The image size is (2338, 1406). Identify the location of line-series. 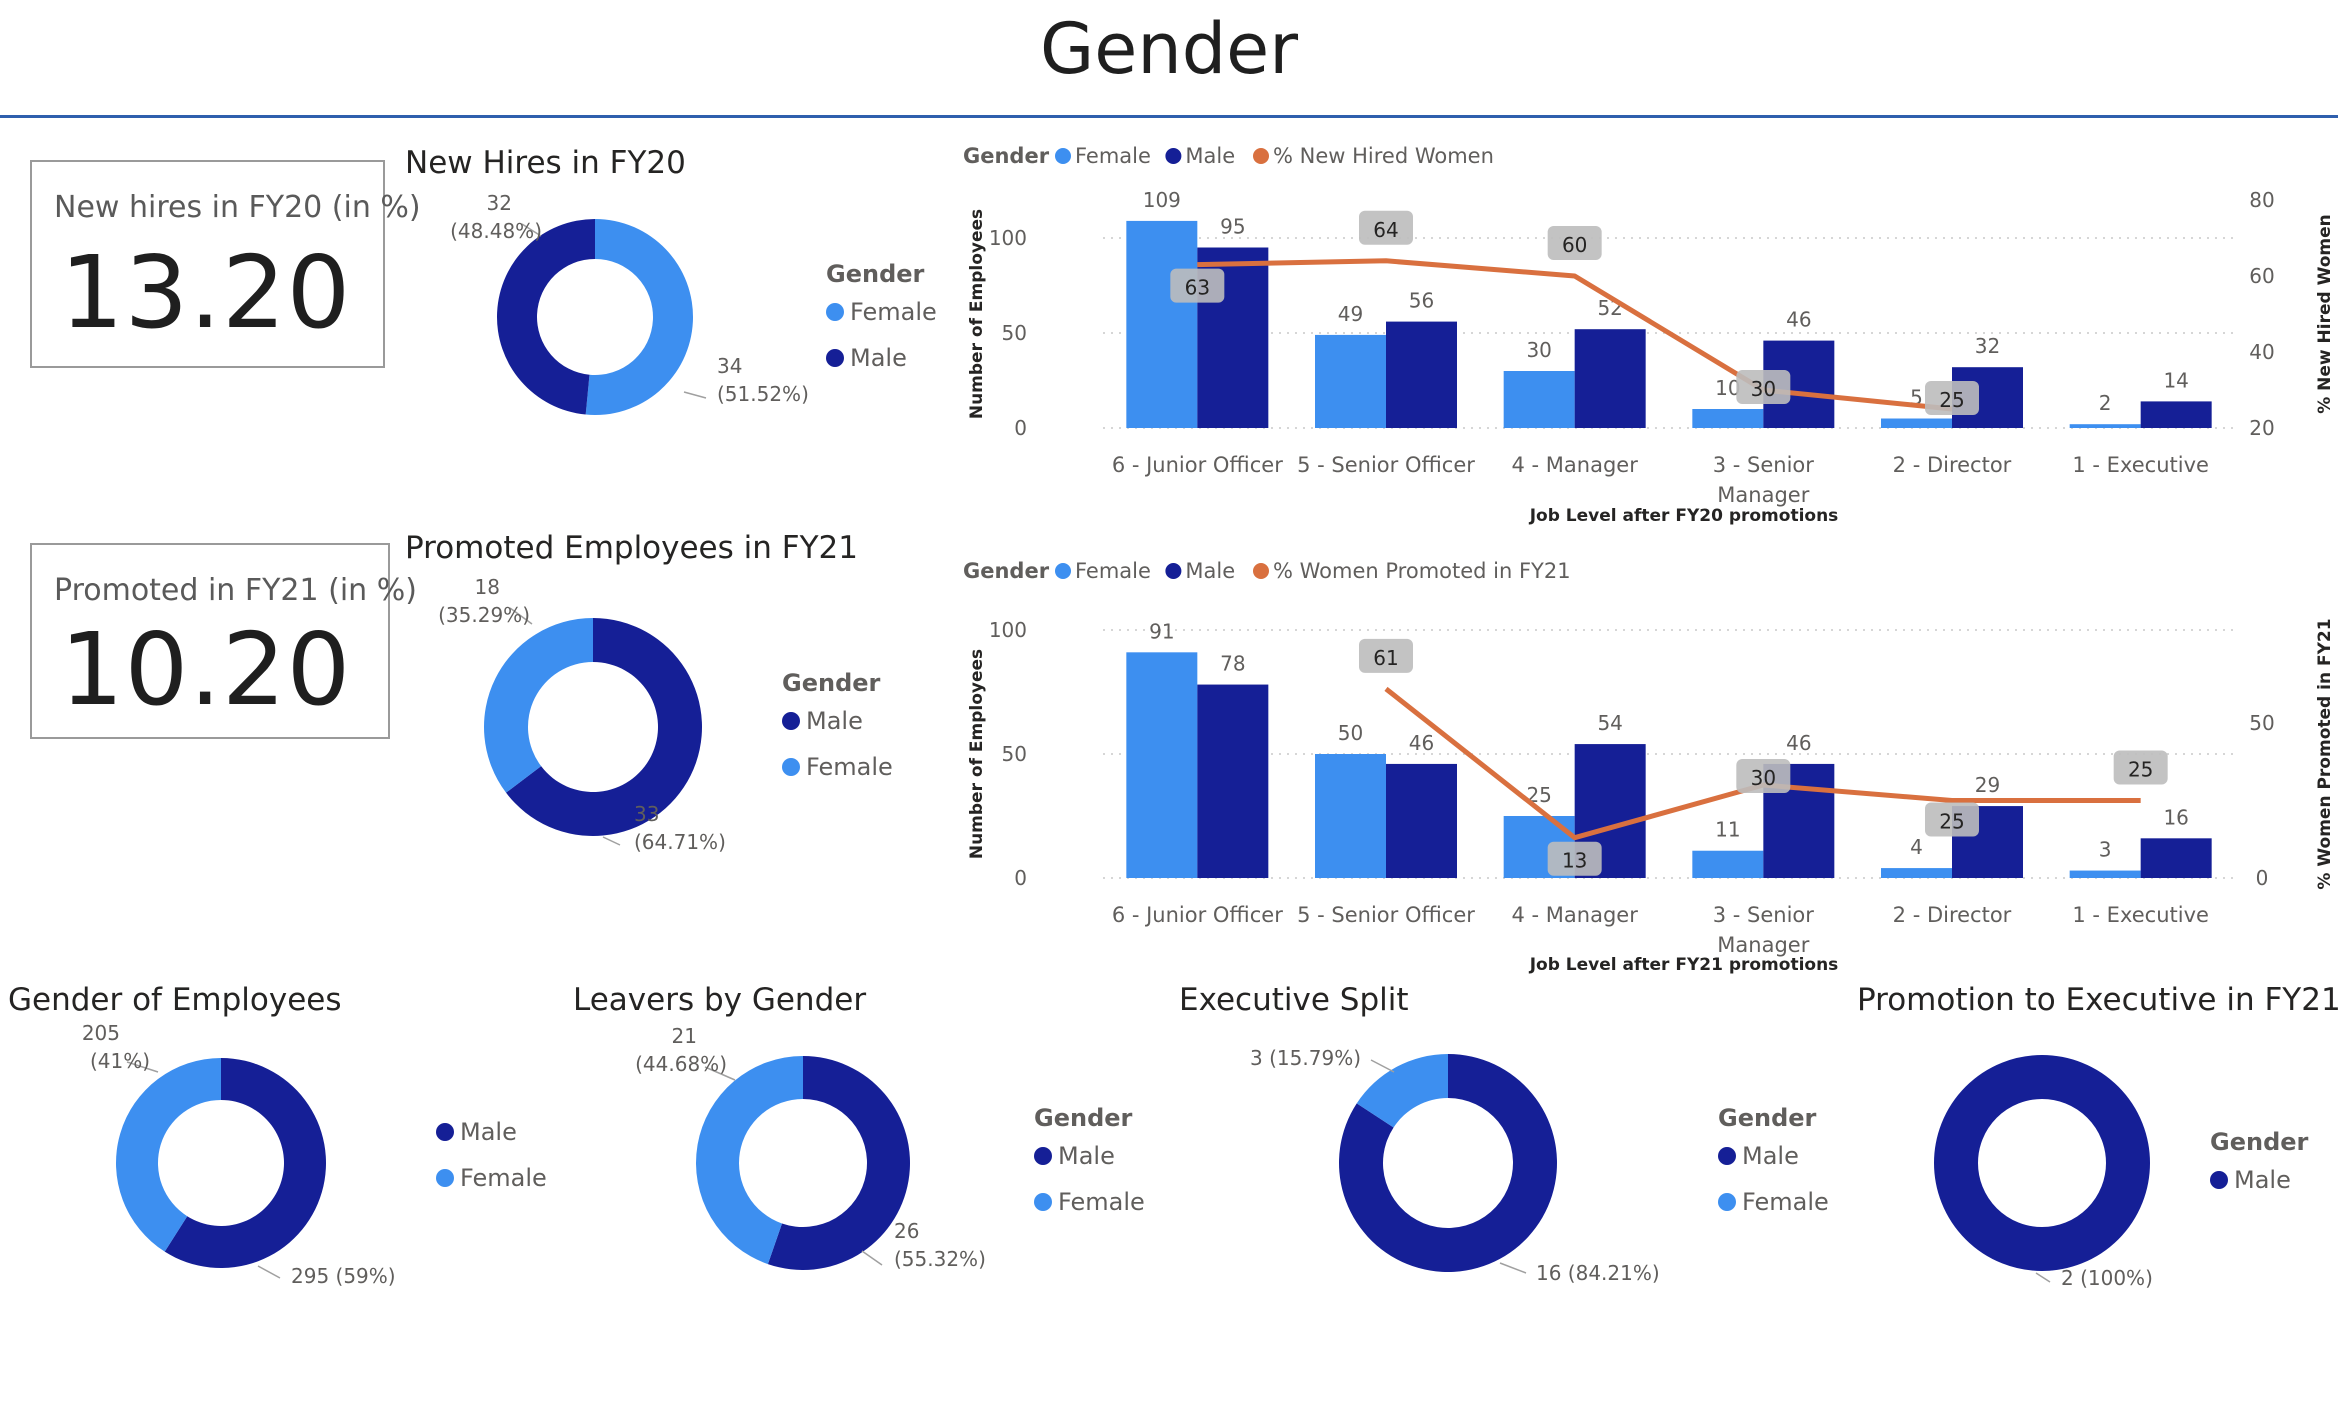
(1575, 335).